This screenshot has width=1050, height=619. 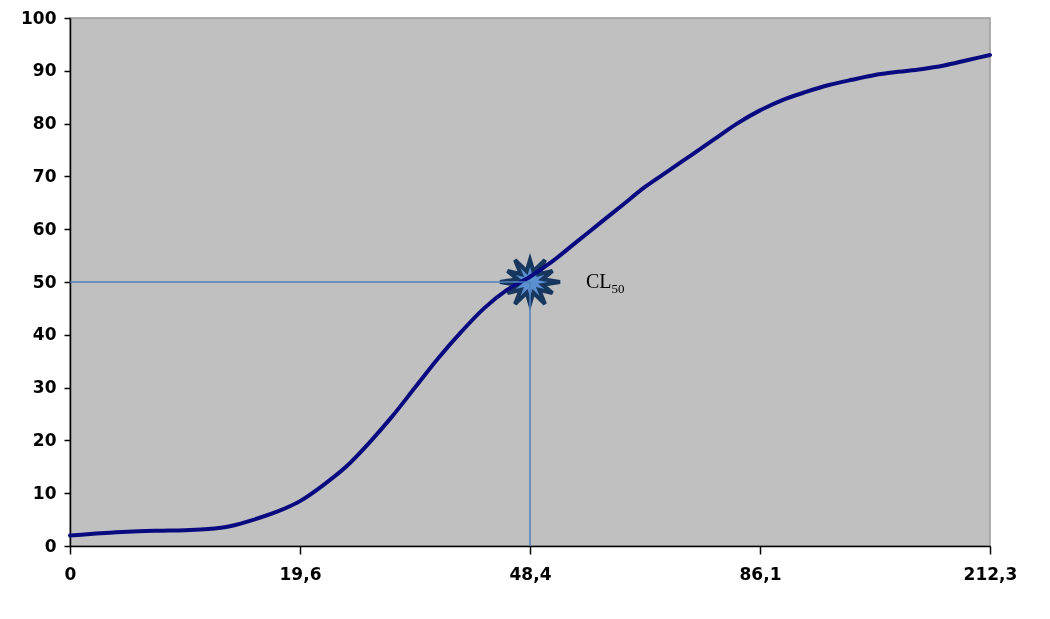 What do you see at coordinates (50, 545) in the screenshot?
I see `y-tick-label: 0` at bounding box center [50, 545].